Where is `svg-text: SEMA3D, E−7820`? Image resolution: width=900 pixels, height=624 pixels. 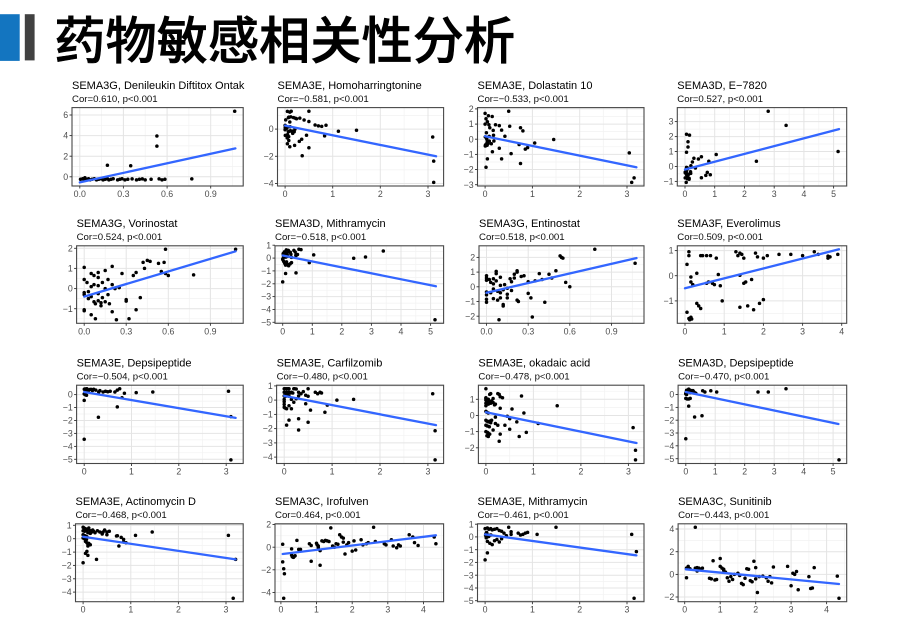 svg-text: SEMA3D, E−7820 is located at coordinates (722, 86).